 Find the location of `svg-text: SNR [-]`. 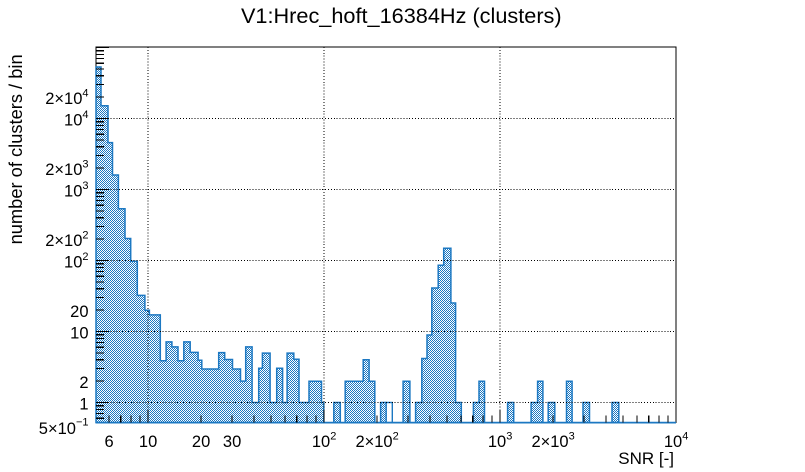

svg-text: SNR [-] is located at coordinates (646, 458).